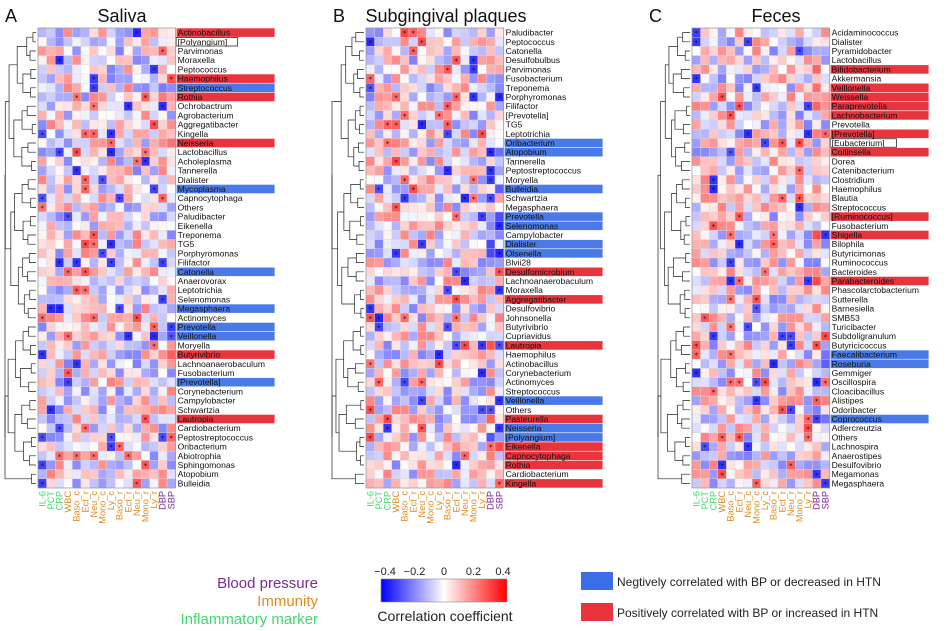  Describe the element at coordinates (518, 465) in the screenshot. I see `svg-text: Rothia` at that location.